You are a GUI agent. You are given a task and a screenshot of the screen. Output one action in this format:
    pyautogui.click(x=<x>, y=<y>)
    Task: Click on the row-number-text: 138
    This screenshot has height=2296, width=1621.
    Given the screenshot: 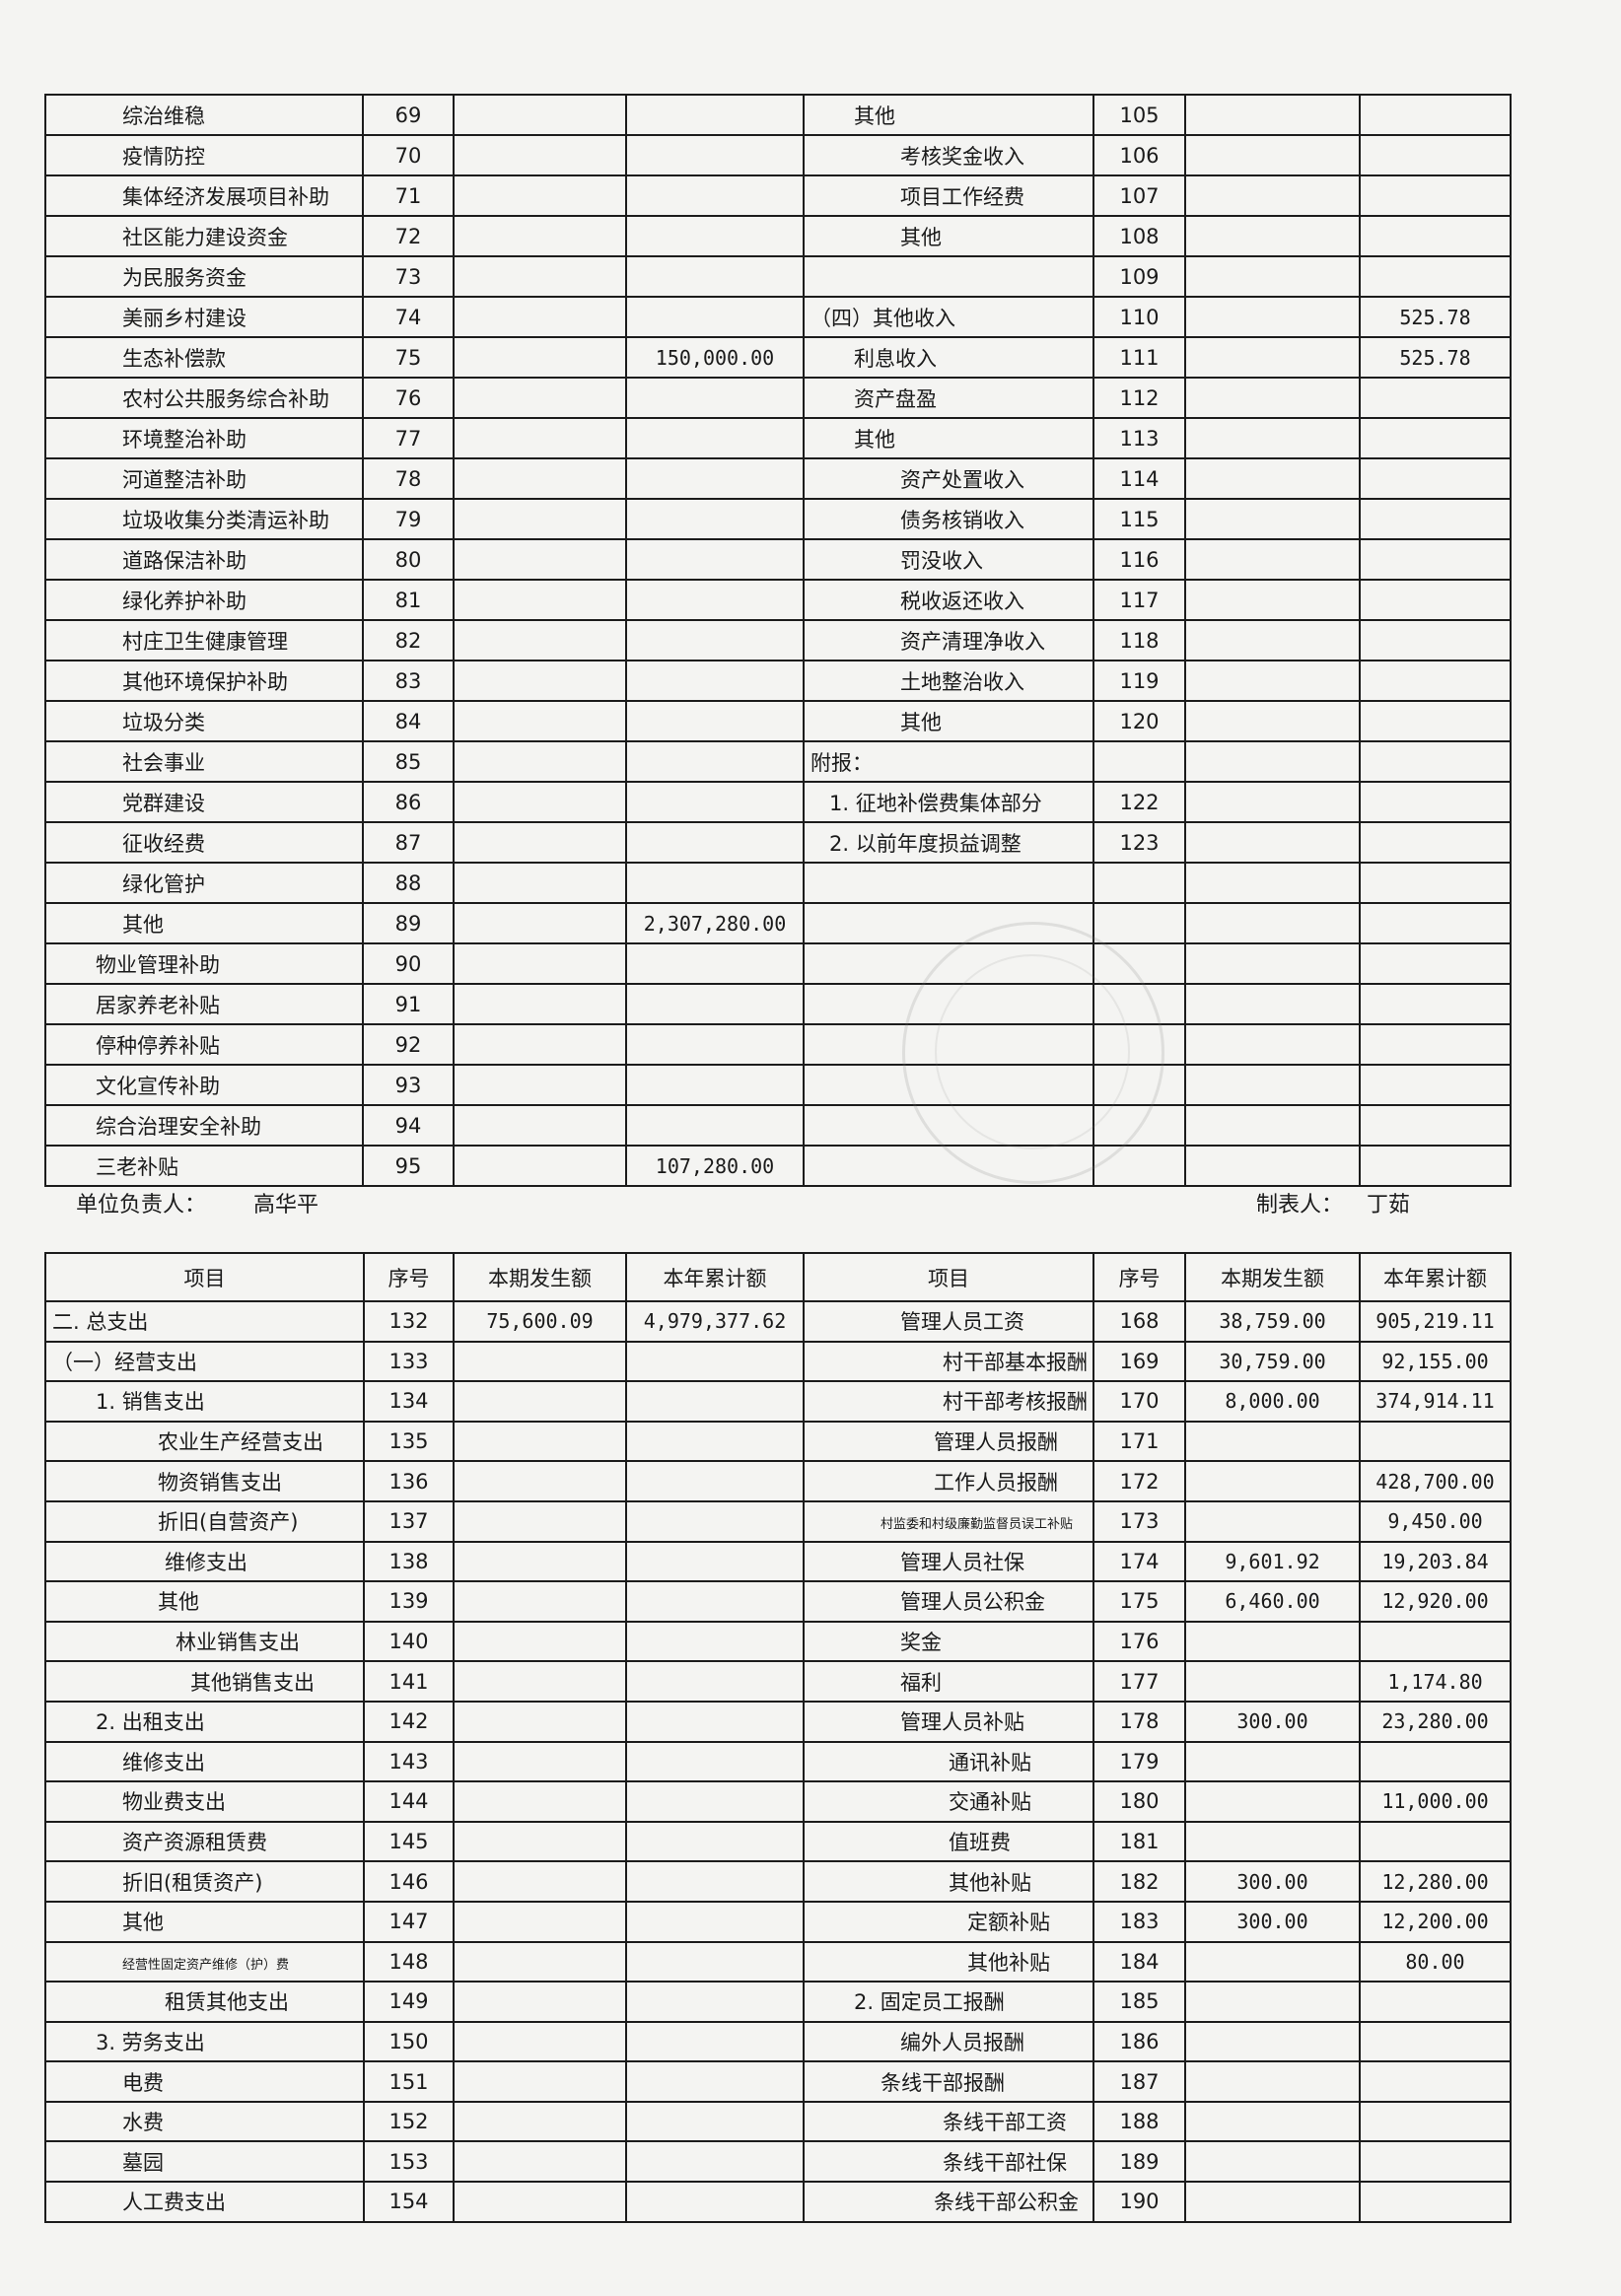 What is the action you would take?
    pyautogui.click(x=408, y=1561)
    